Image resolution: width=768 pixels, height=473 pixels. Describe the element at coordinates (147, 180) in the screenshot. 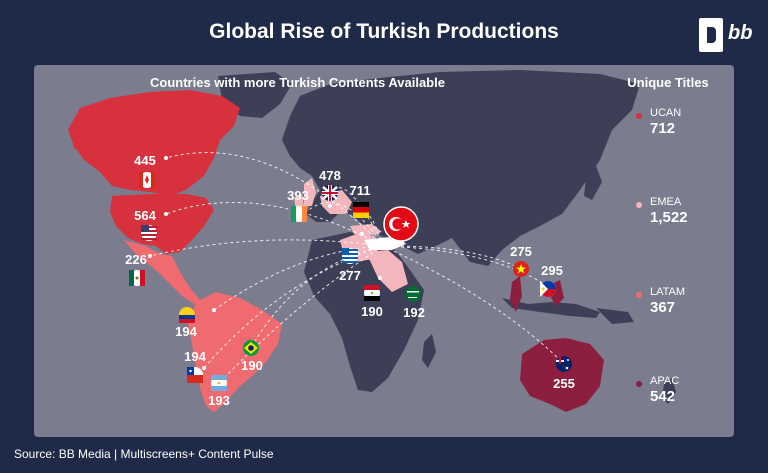

I see `canada-flag-icon` at that location.